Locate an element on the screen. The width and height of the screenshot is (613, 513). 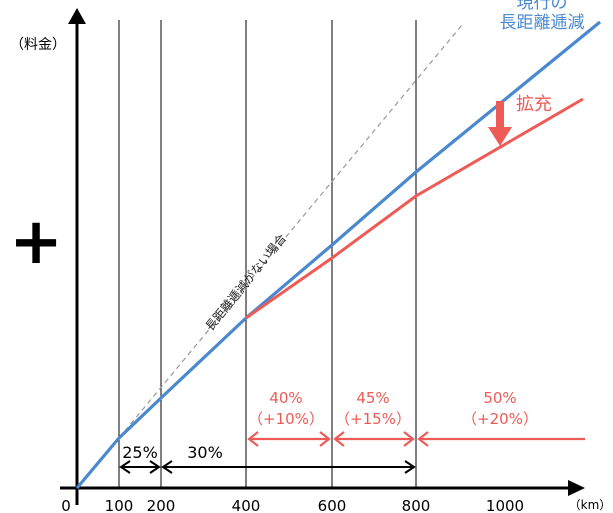
x-axis-unit: （km） is located at coordinates (590, 505).